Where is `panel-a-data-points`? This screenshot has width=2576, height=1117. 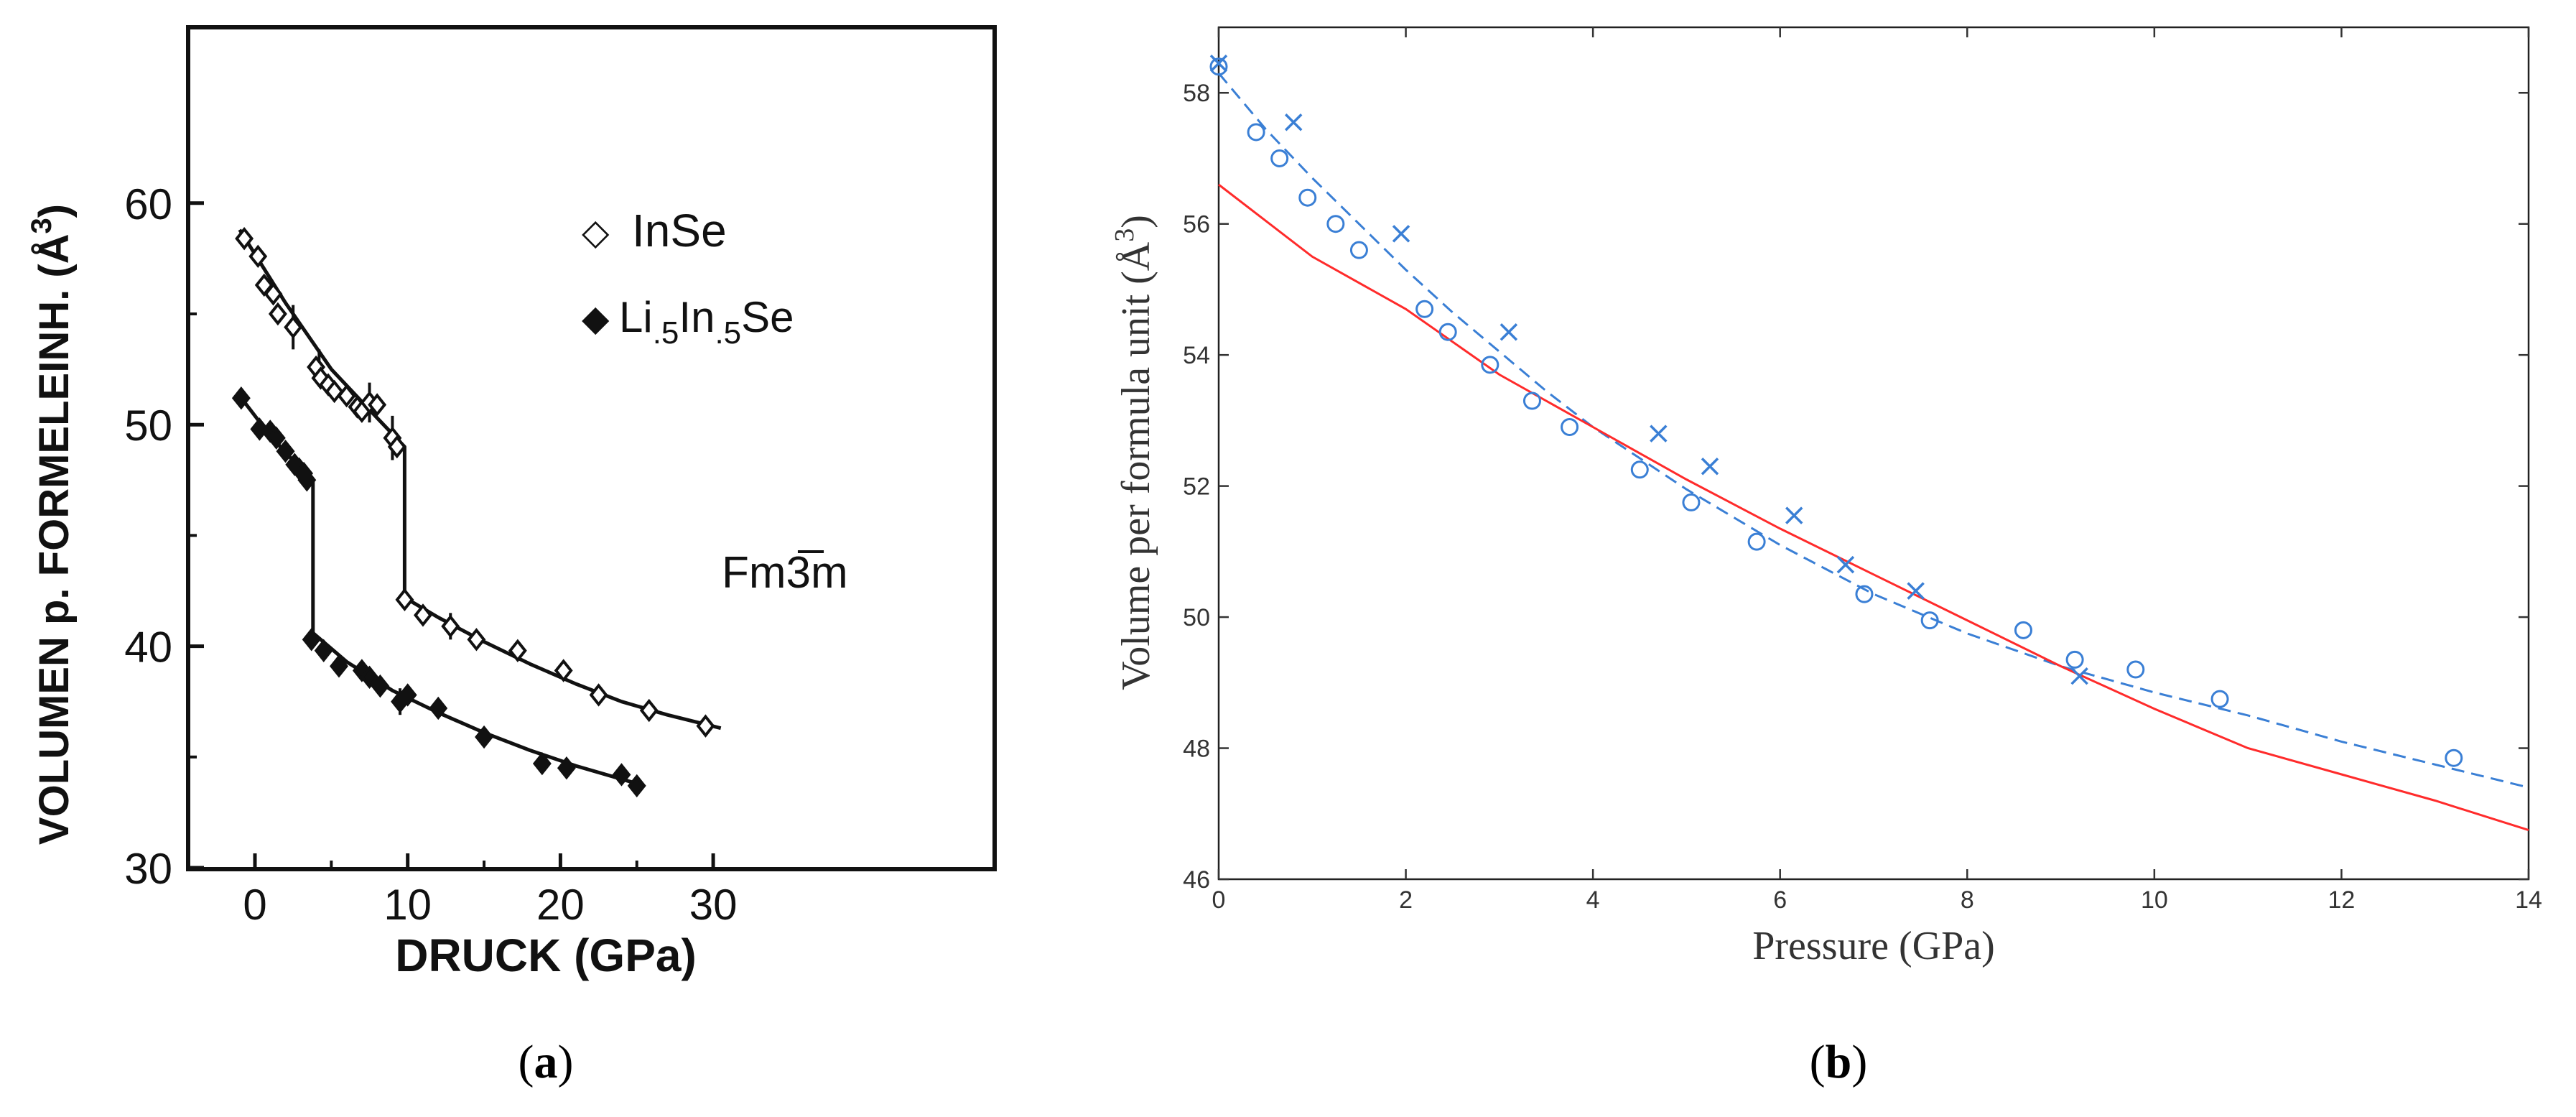
panel-a-data-points is located at coordinates (473, 512).